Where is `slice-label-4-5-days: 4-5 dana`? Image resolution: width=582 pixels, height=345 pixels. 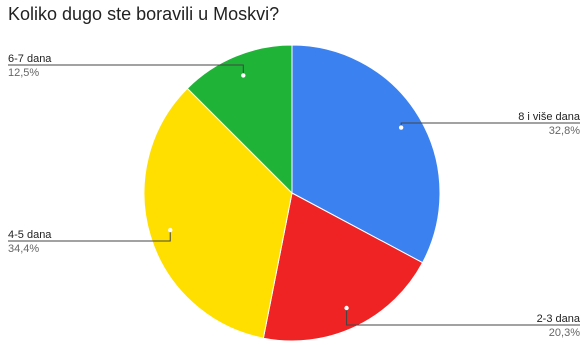
slice-label-4-5-days: 4-5 dana is located at coordinates (30, 235).